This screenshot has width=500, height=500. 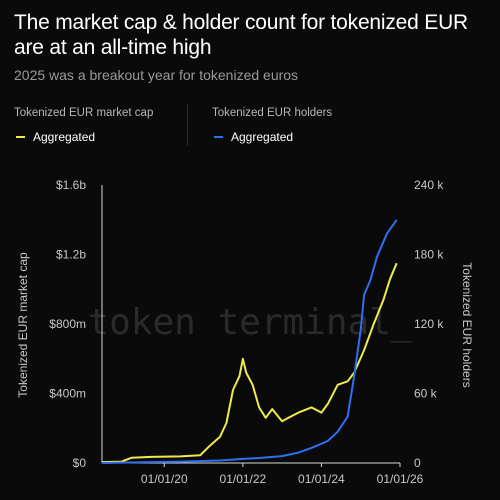 I want to click on watermark: token terminal_, so click(x=249, y=322).